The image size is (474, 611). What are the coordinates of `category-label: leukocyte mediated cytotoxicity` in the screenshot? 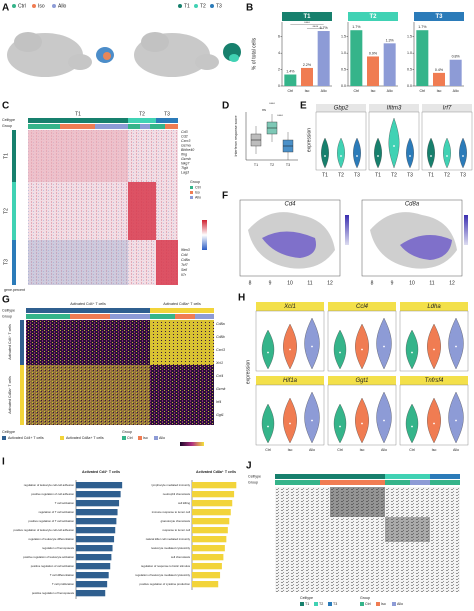 It's located at (170, 548).